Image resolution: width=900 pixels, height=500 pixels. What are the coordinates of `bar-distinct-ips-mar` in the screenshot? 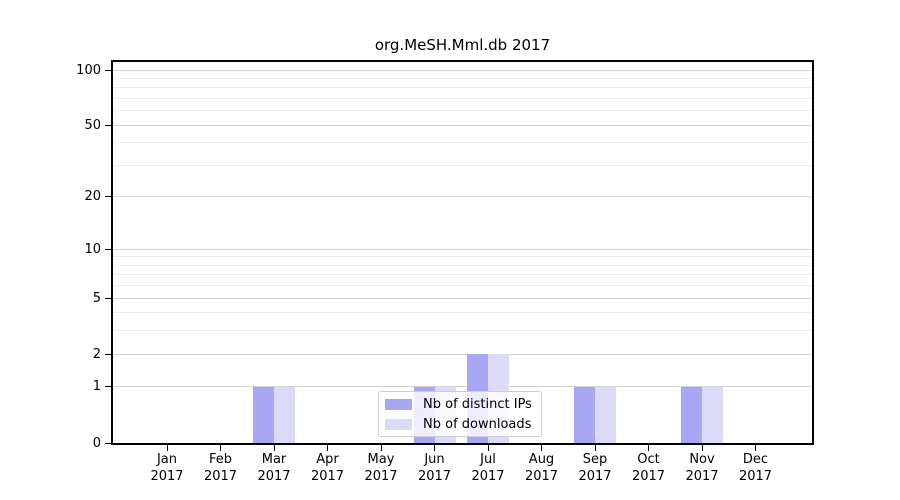 It's located at (263, 414).